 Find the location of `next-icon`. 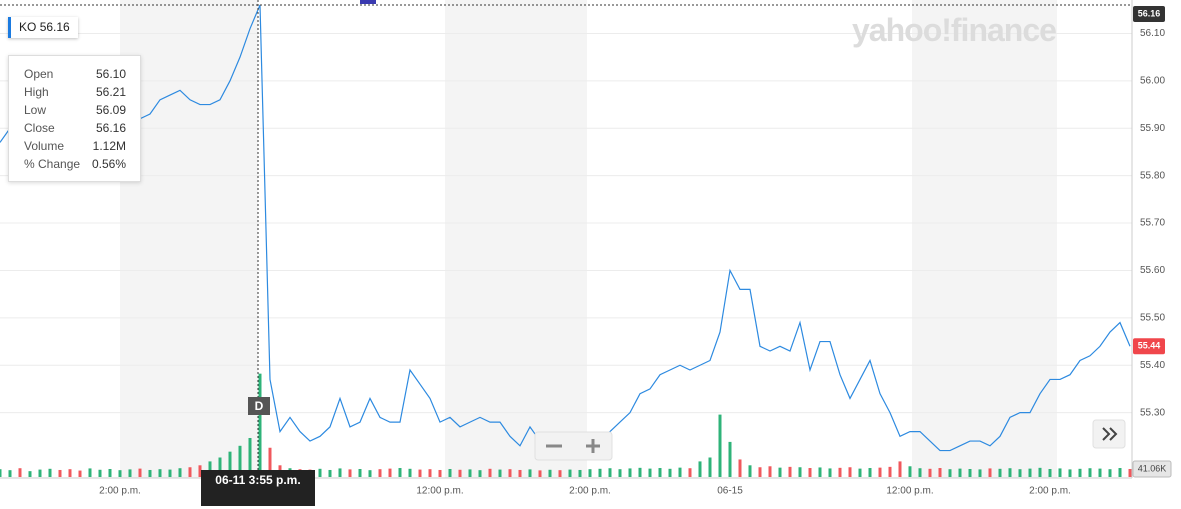

next-icon is located at coordinates (1110, 434).